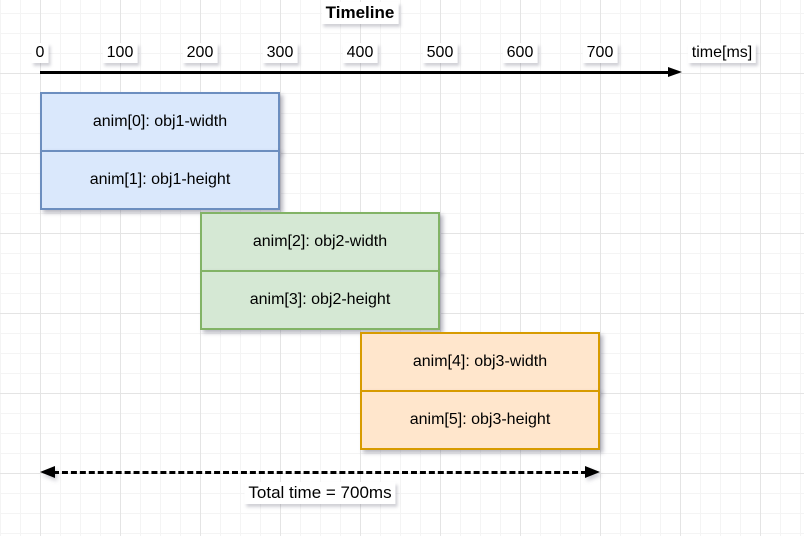  I want to click on dashed-line, so click(320, 472).